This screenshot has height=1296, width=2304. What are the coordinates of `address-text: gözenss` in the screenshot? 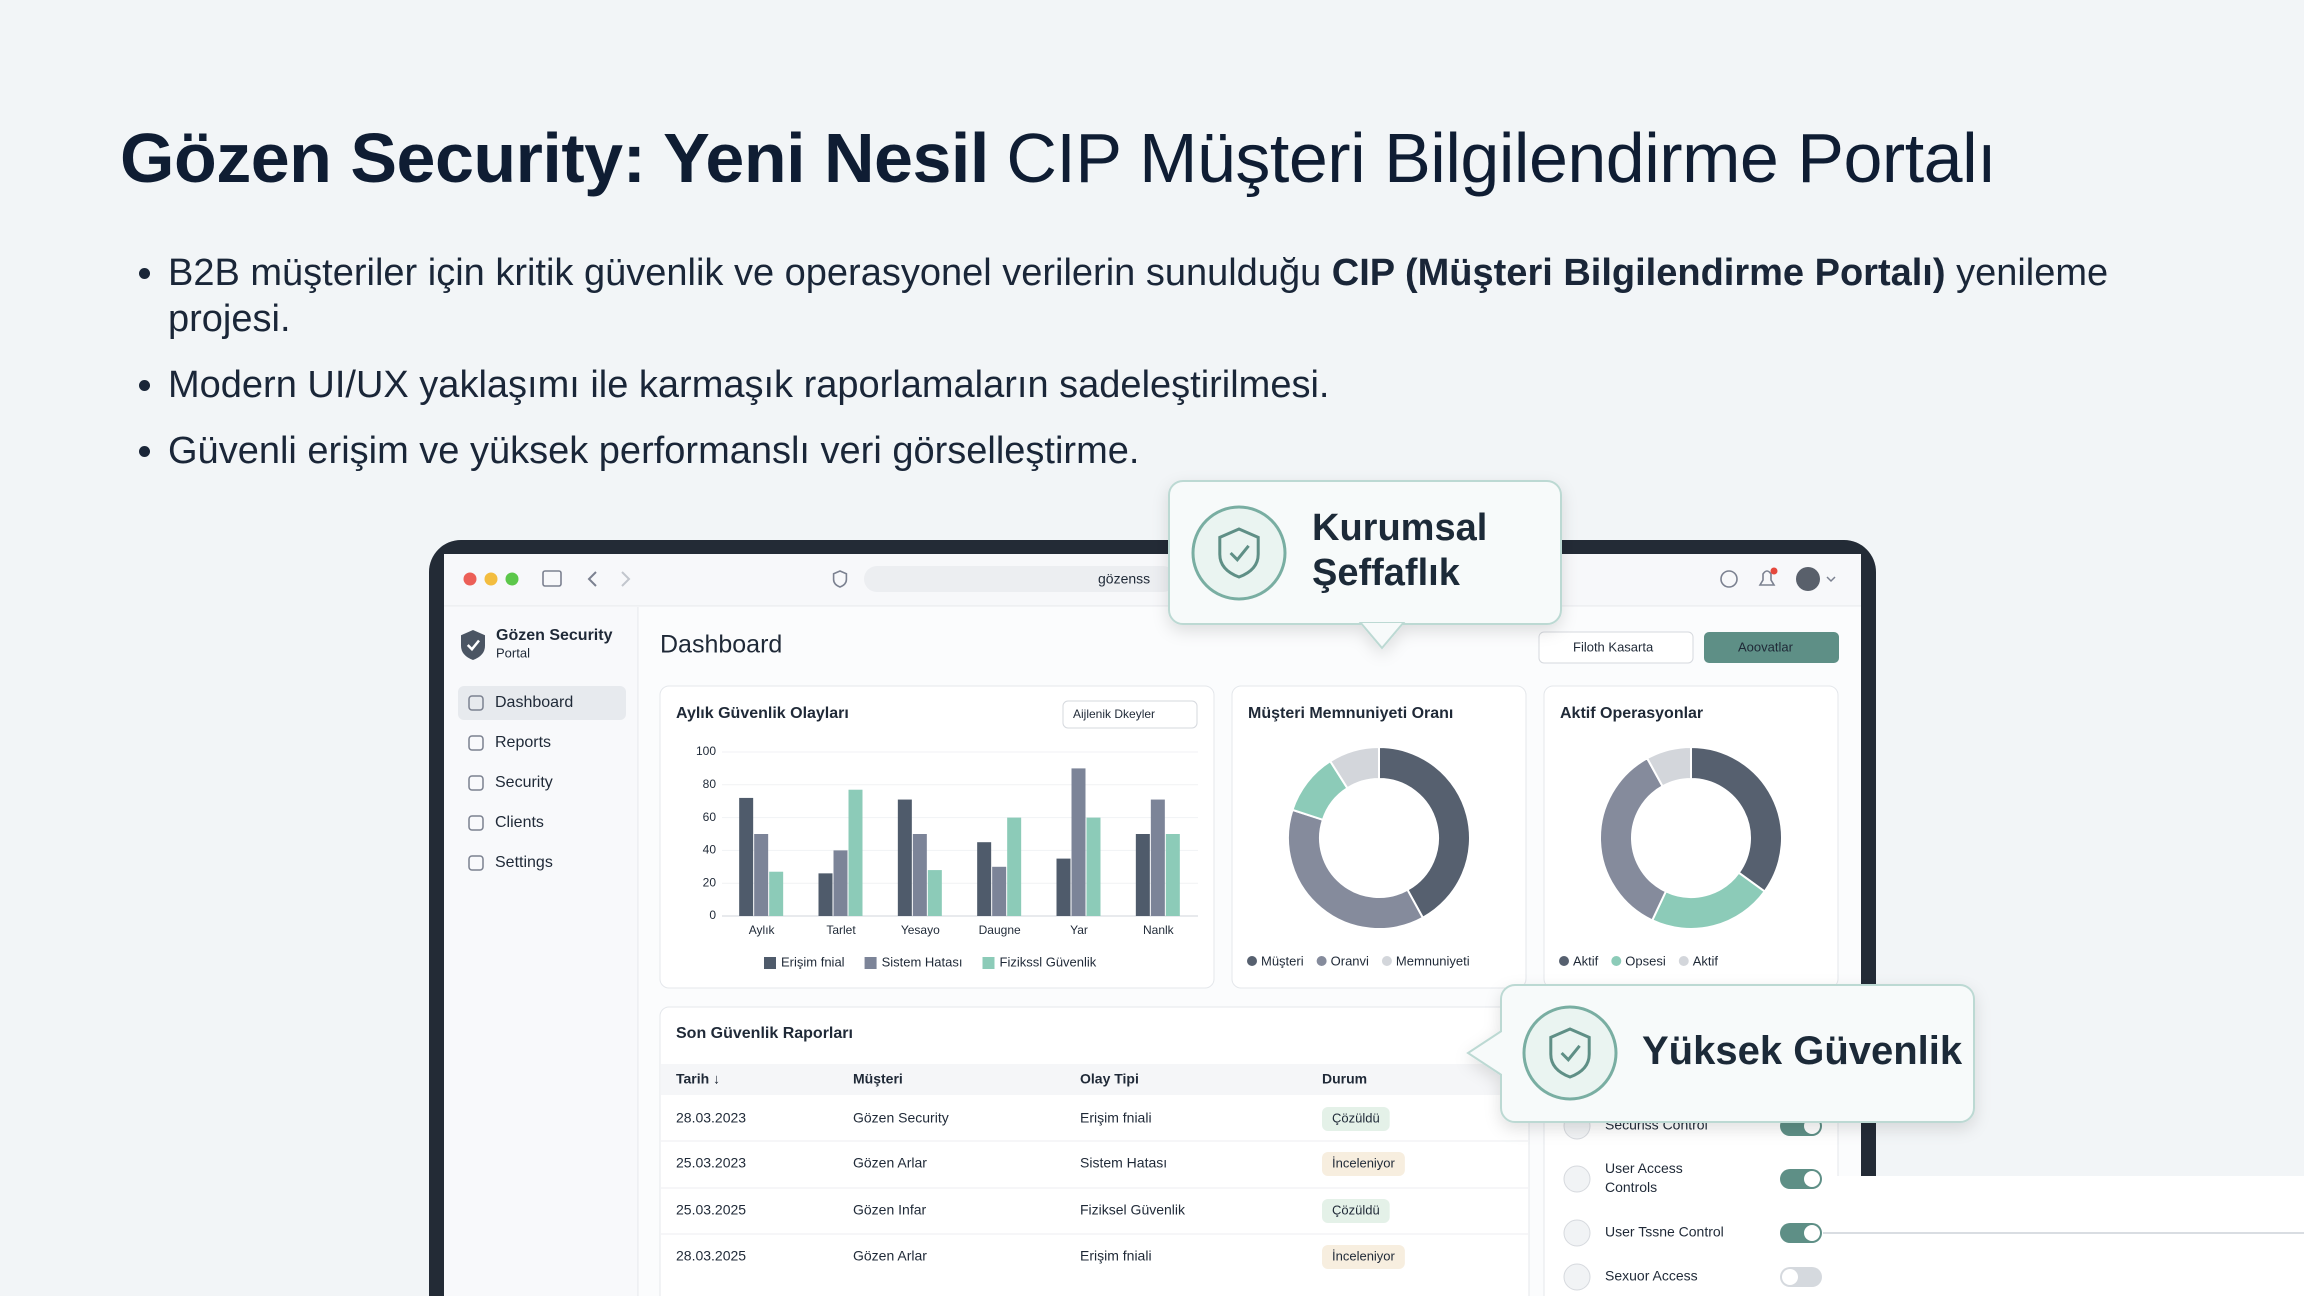 It's located at (1124, 579).